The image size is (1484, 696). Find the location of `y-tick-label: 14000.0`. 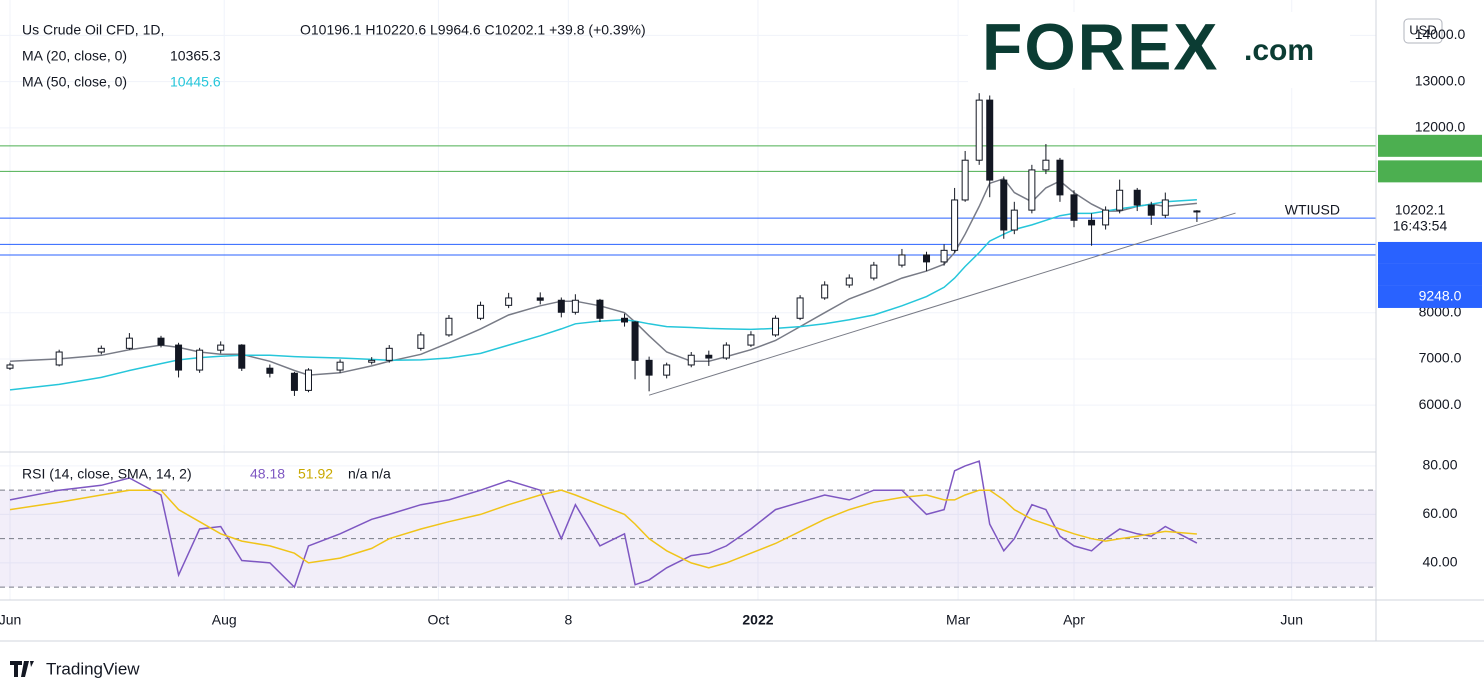

y-tick-label: 14000.0 is located at coordinates (1440, 34).